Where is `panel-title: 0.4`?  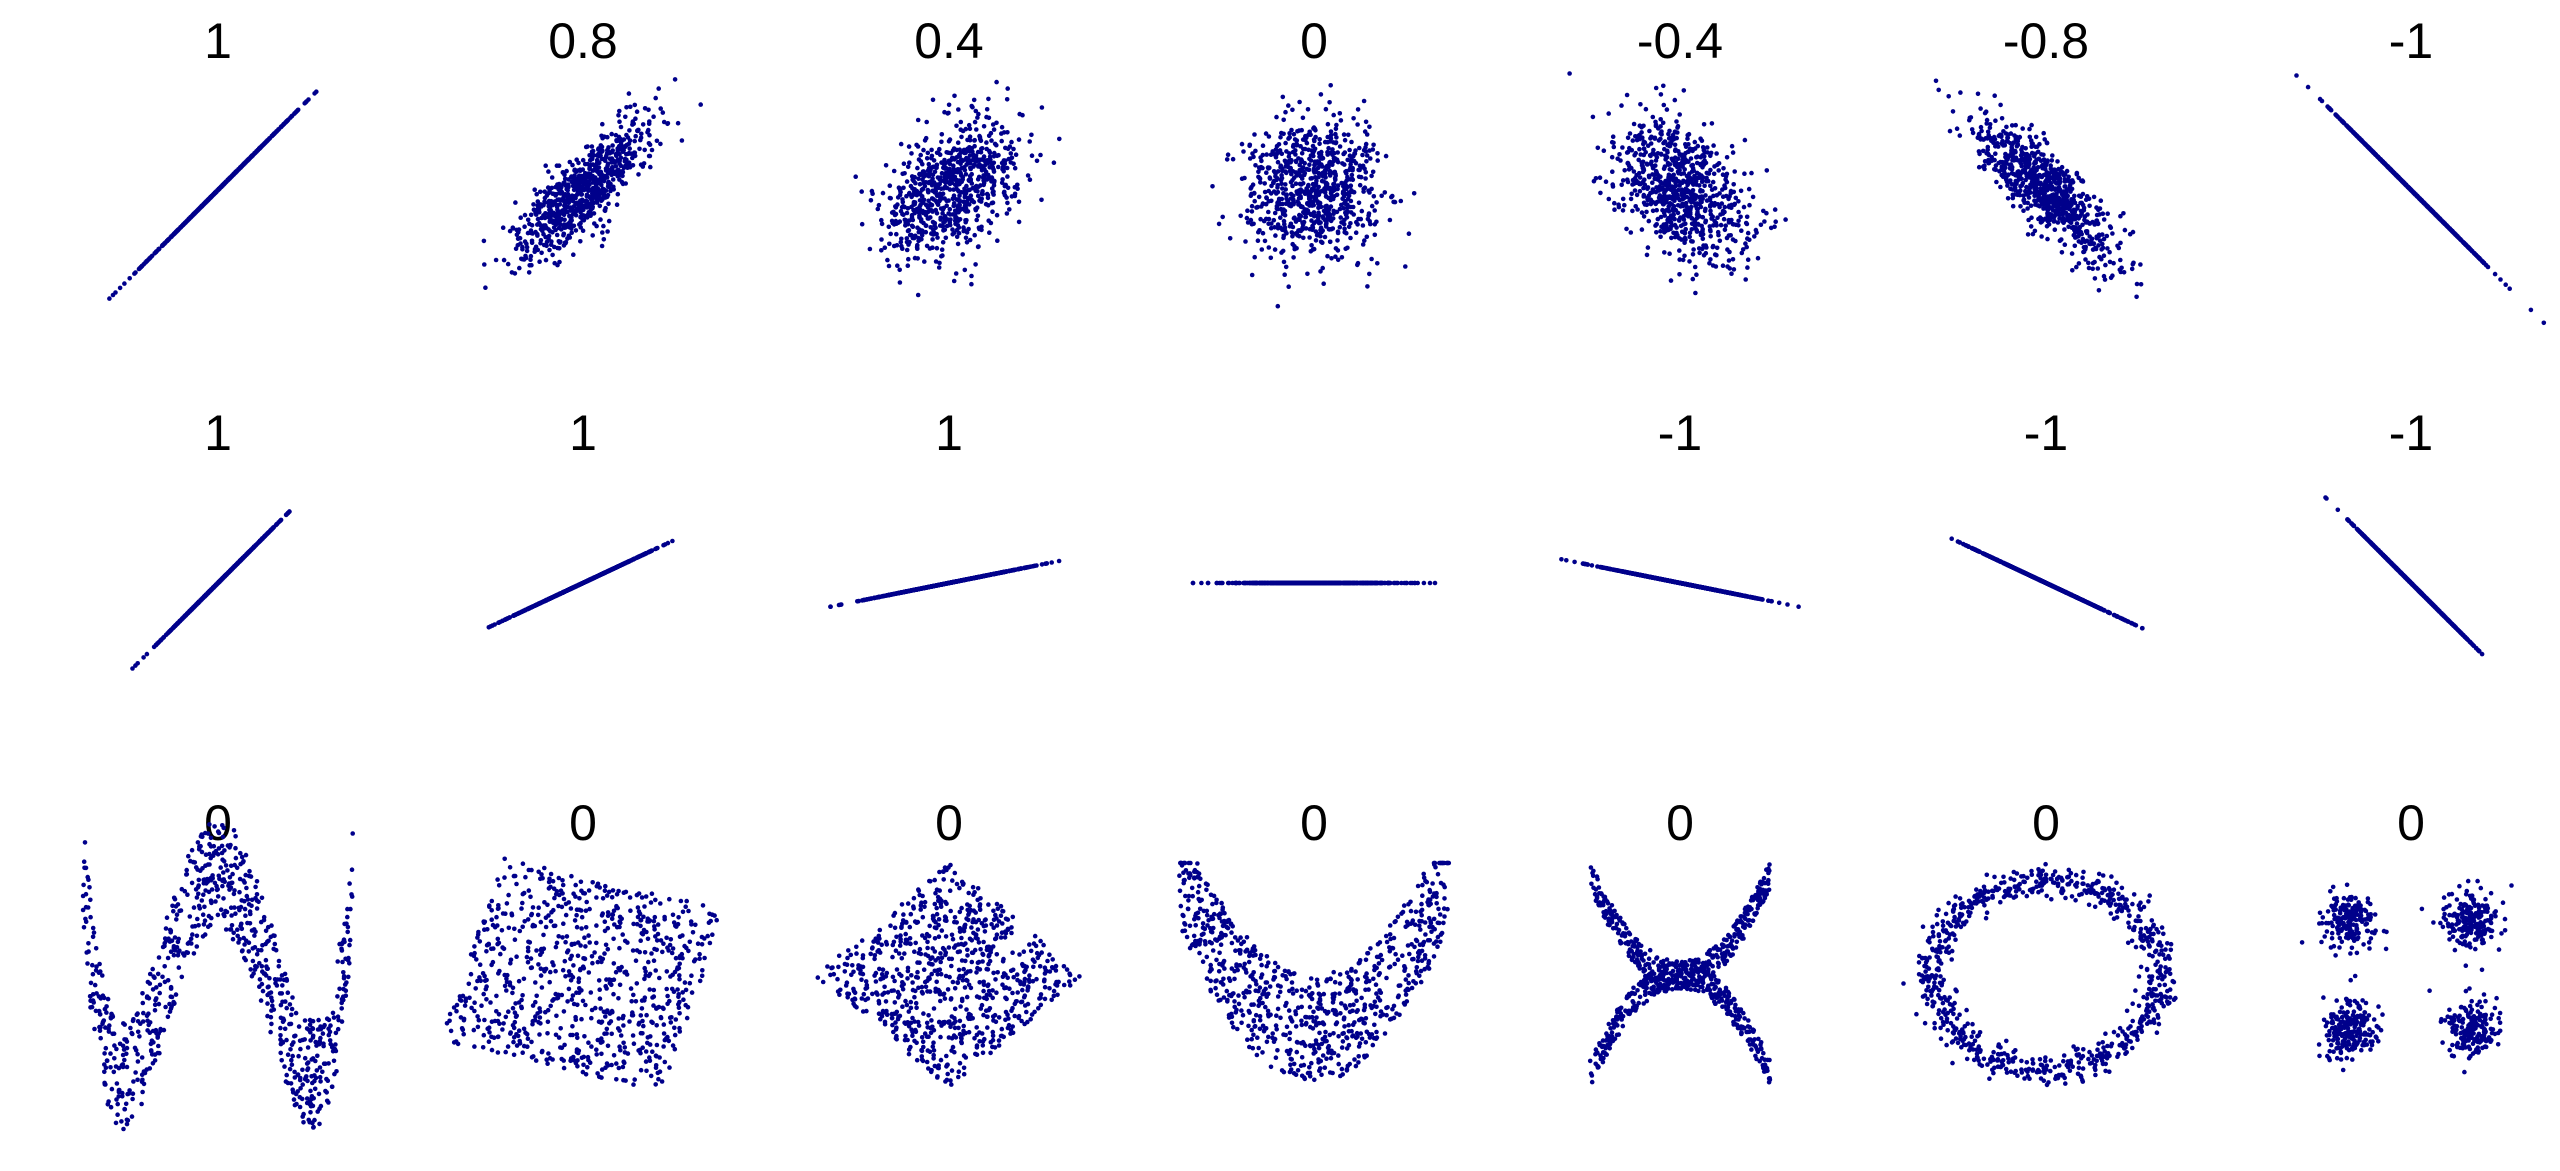
panel-title: 0.4 is located at coordinates (949, 41).